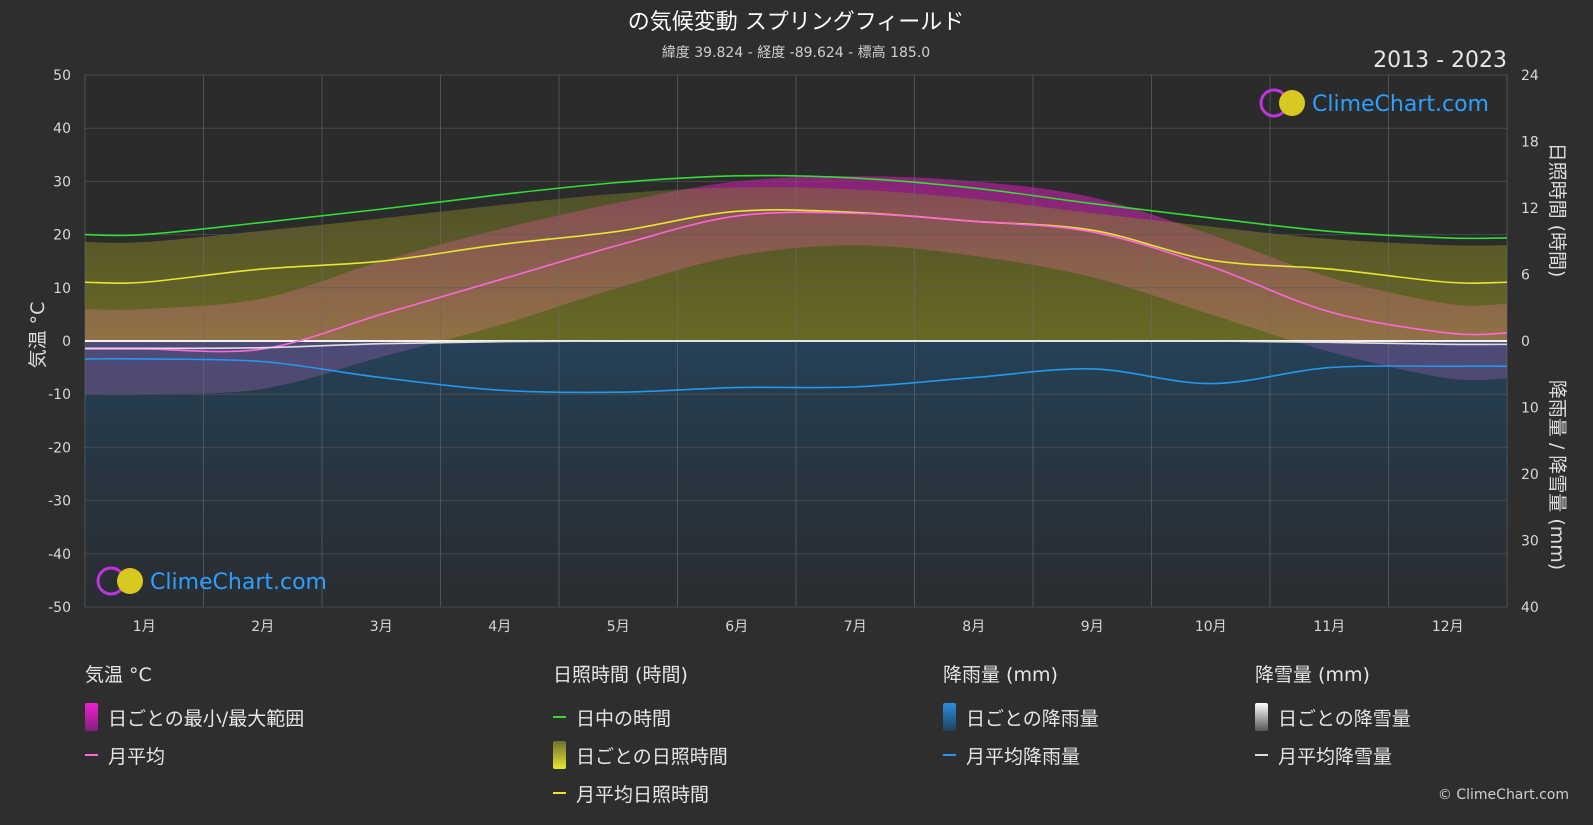 This screenshot has width=1593, height=825. Describe the element at coordinates (1530, 475) in the screenshot. I see `precip-tick-label: 20` at that location.